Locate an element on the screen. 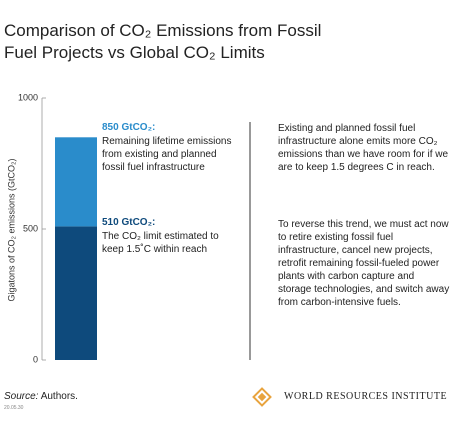 Image resolution: width=455 pixels, height=433 pixels. source: Source: Authors. is located at coordinates (41, 396).